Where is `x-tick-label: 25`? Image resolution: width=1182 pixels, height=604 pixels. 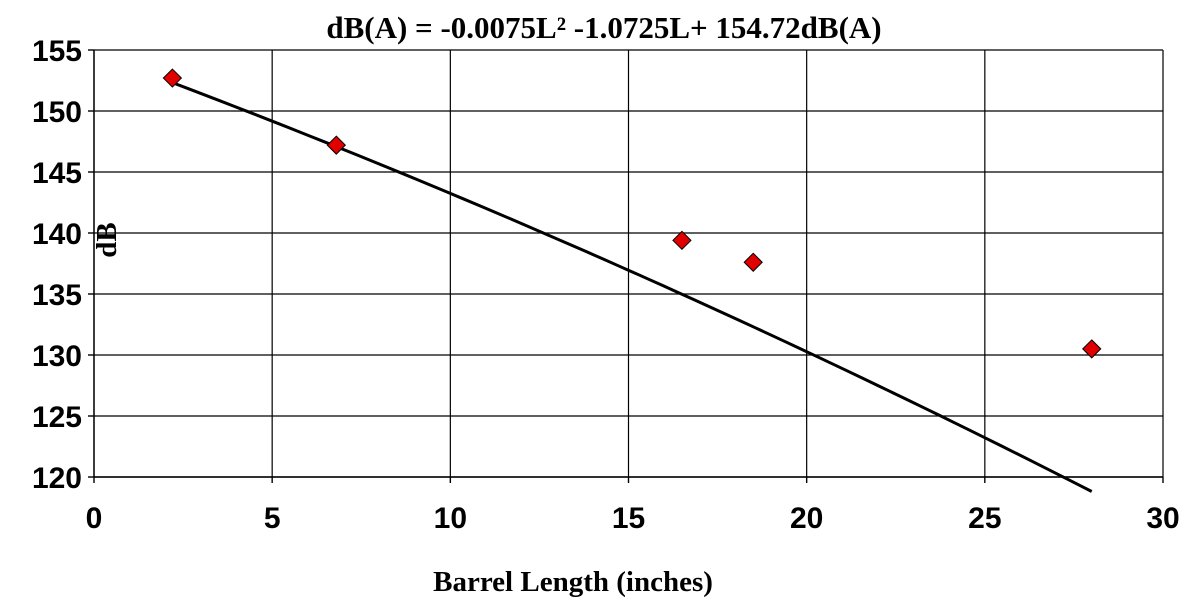 x-tick-label: 25 is located at coordinates (984, 518).